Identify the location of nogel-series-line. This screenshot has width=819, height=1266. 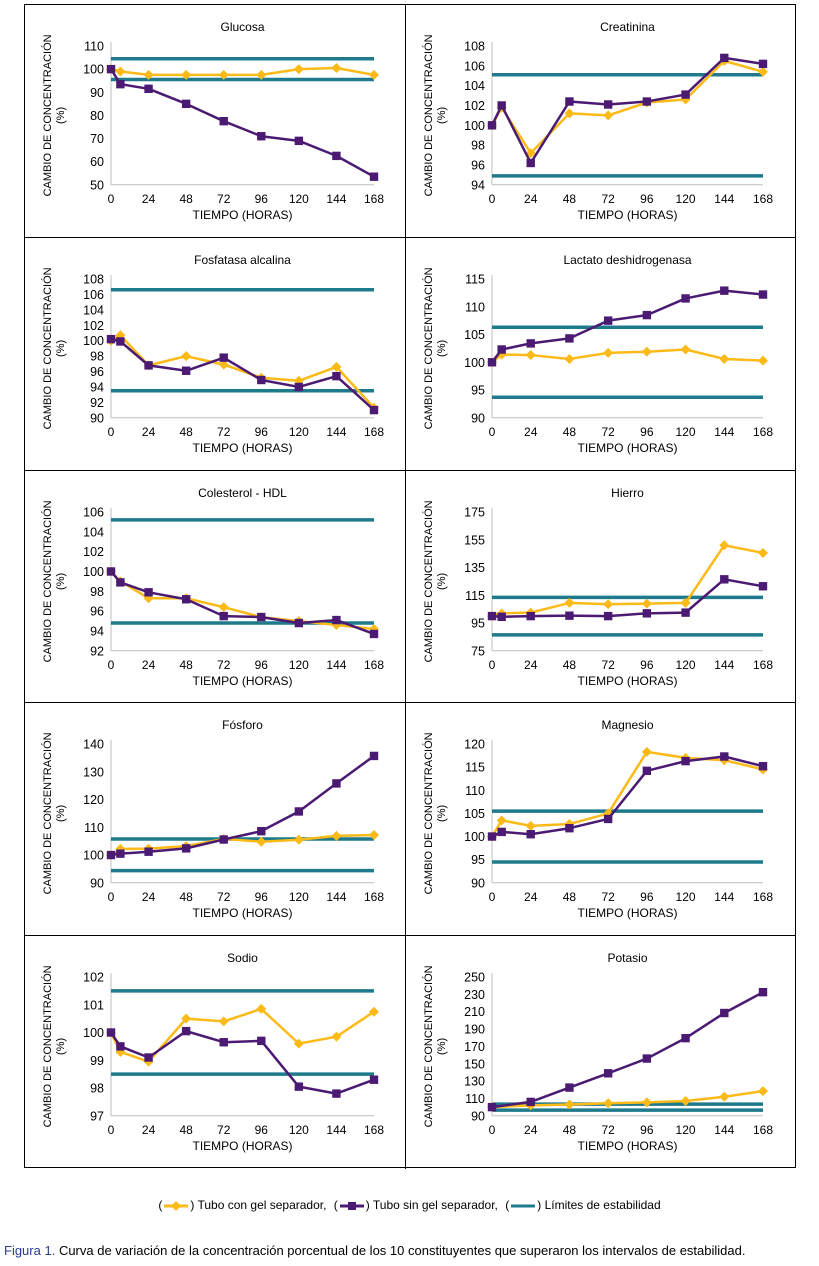
(627, 1050).